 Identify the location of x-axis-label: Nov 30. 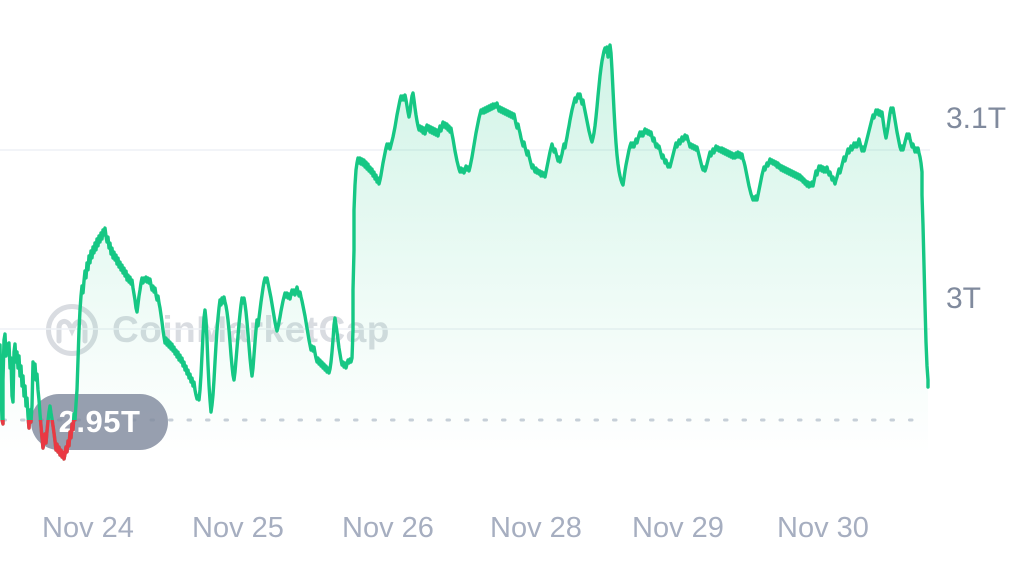
(823, 528).